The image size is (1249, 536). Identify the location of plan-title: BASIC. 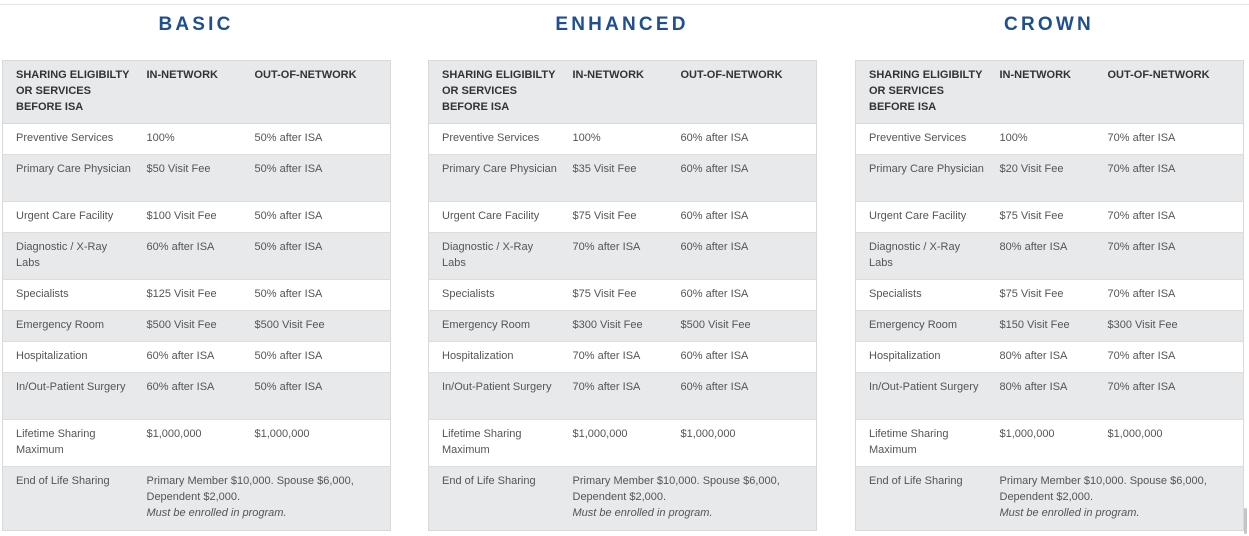
(196, 24).